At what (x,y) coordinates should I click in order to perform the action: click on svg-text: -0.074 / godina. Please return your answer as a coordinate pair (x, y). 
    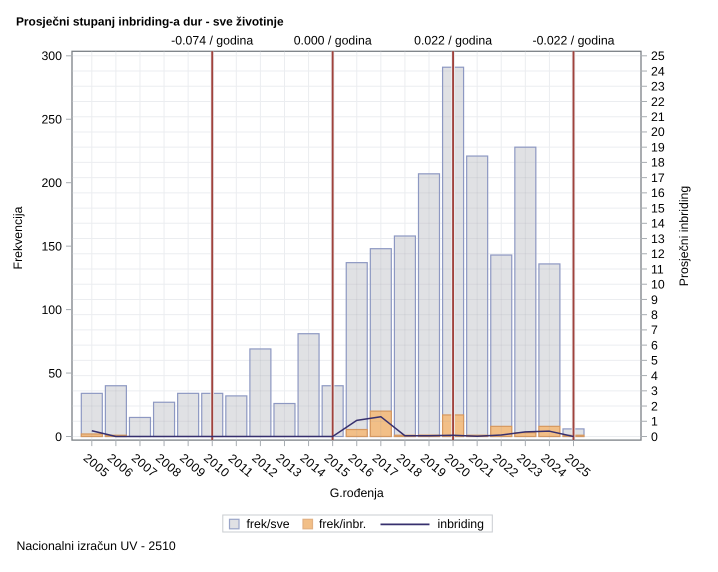
    Looking at the image, I should click on (212, 41).